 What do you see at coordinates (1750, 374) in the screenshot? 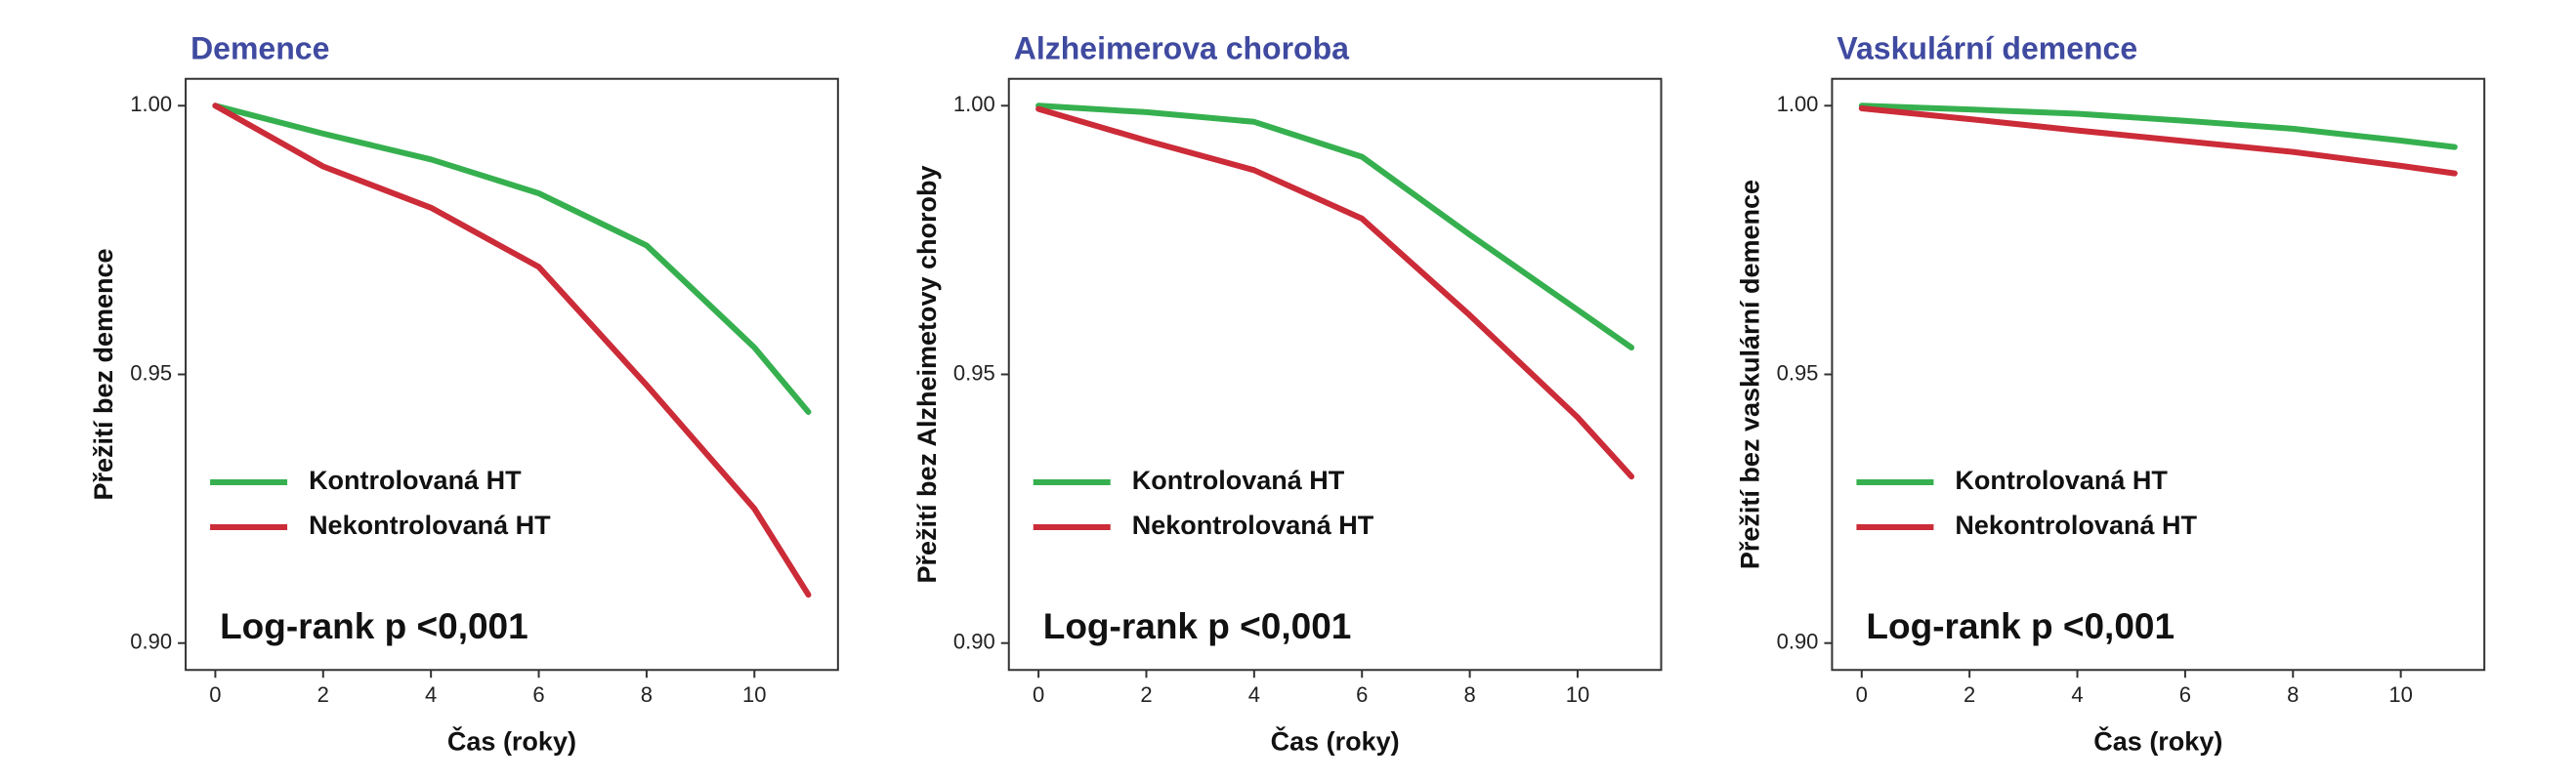
I see `y-axis-label: Přežití bez vaskulární demence` at bounding box center [1750, 374].